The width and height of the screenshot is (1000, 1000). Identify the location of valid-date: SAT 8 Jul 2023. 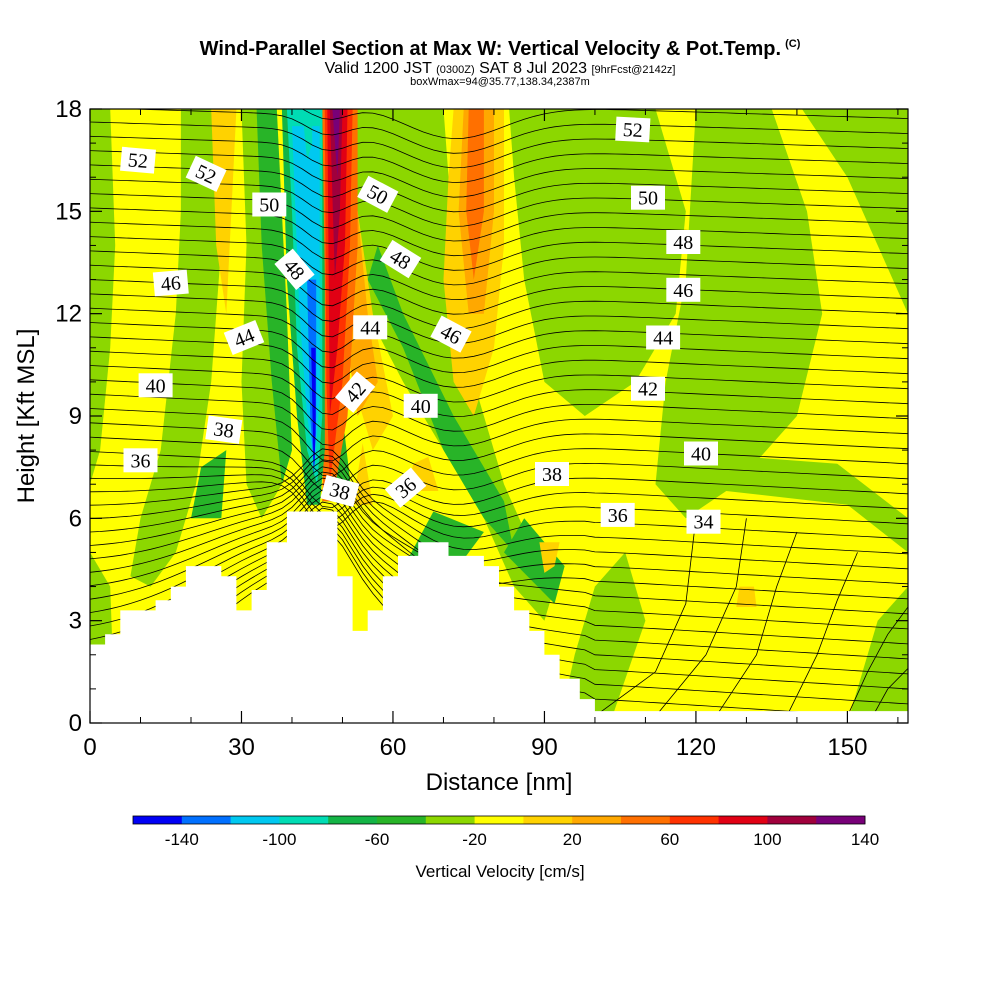
(533, 68).